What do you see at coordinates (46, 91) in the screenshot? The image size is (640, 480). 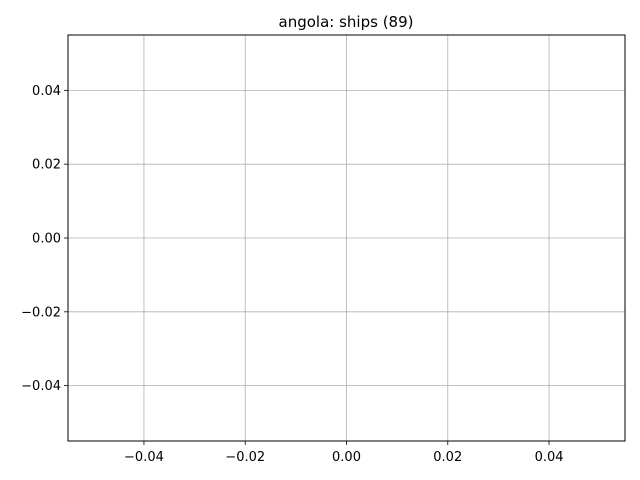 I see `y-tick-label: 0.04` at bounding box center [46, 91].